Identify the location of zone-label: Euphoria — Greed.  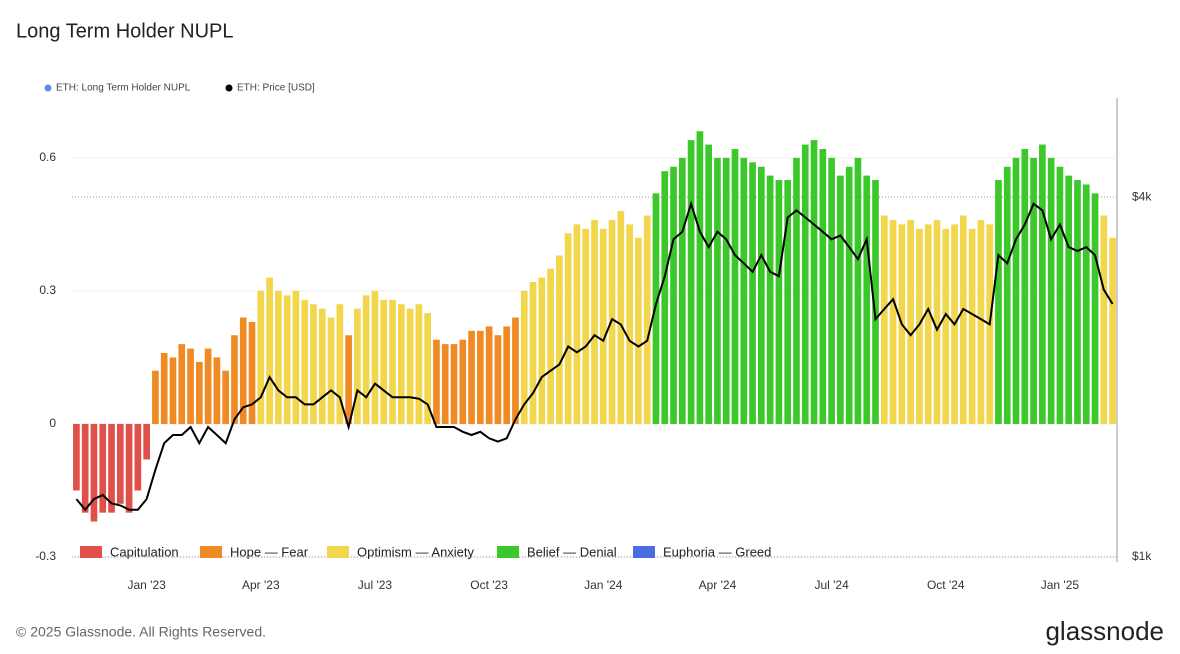
(717, 551).